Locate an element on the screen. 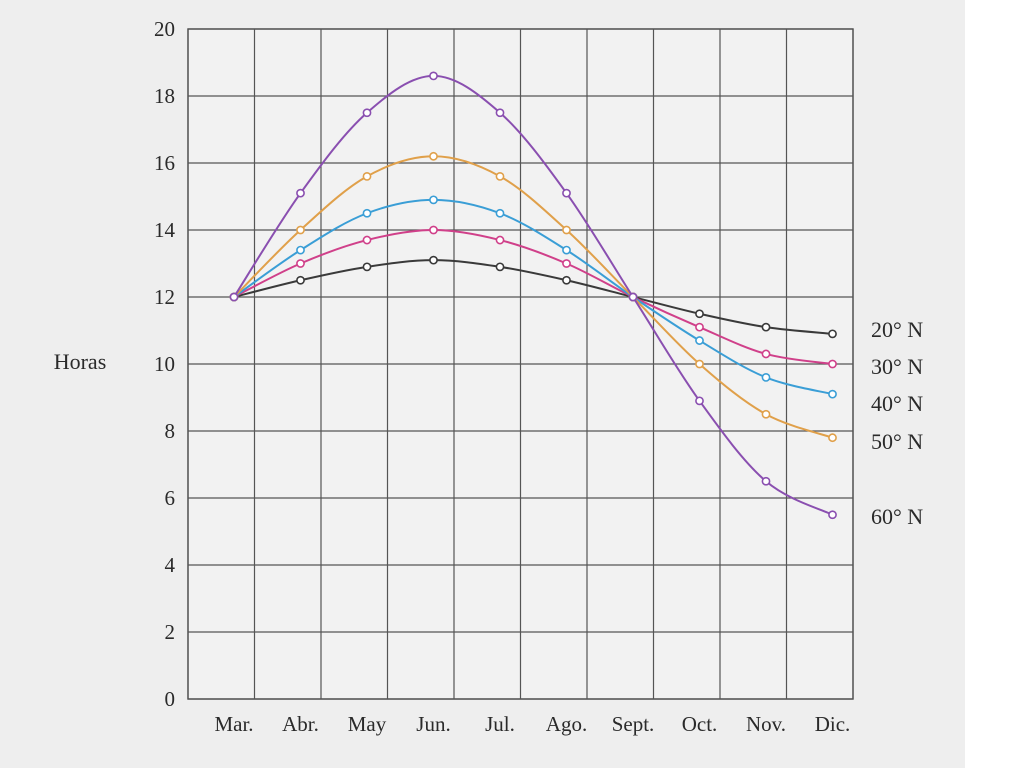 The width and height of the screenshot is (1024, 768). y-tick-label: 12 is located at coordinates (164, 297).